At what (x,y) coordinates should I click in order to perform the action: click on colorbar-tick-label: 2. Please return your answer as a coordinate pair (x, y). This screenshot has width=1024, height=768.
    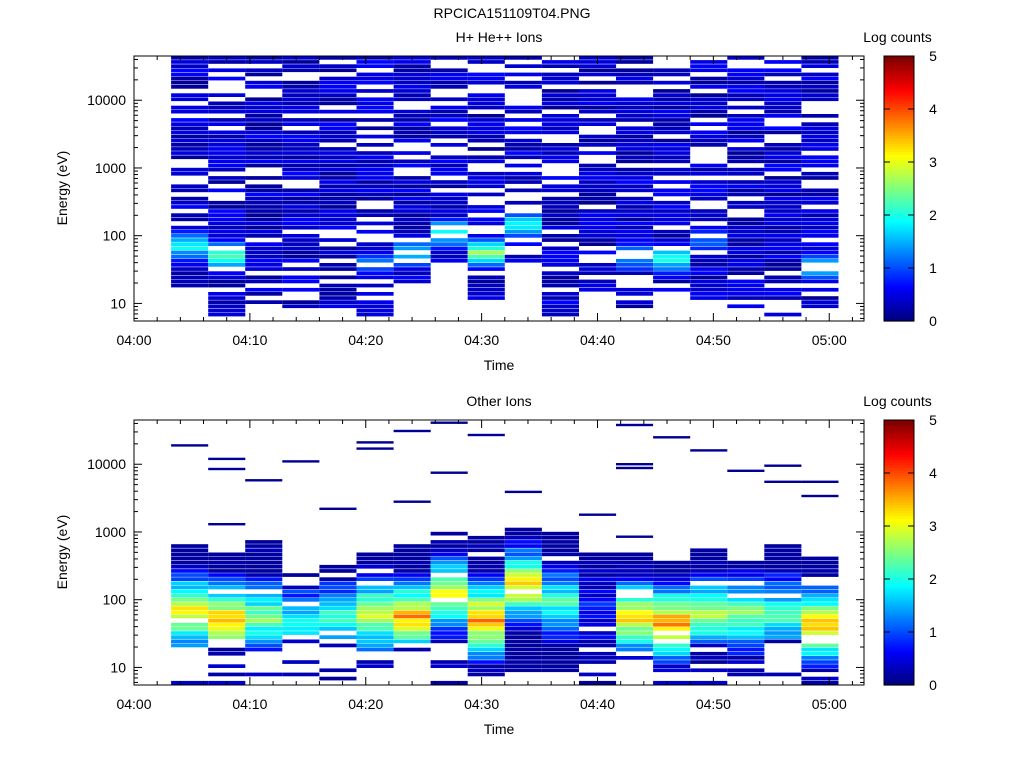
    Looking at the image, I should click on (933, 579).